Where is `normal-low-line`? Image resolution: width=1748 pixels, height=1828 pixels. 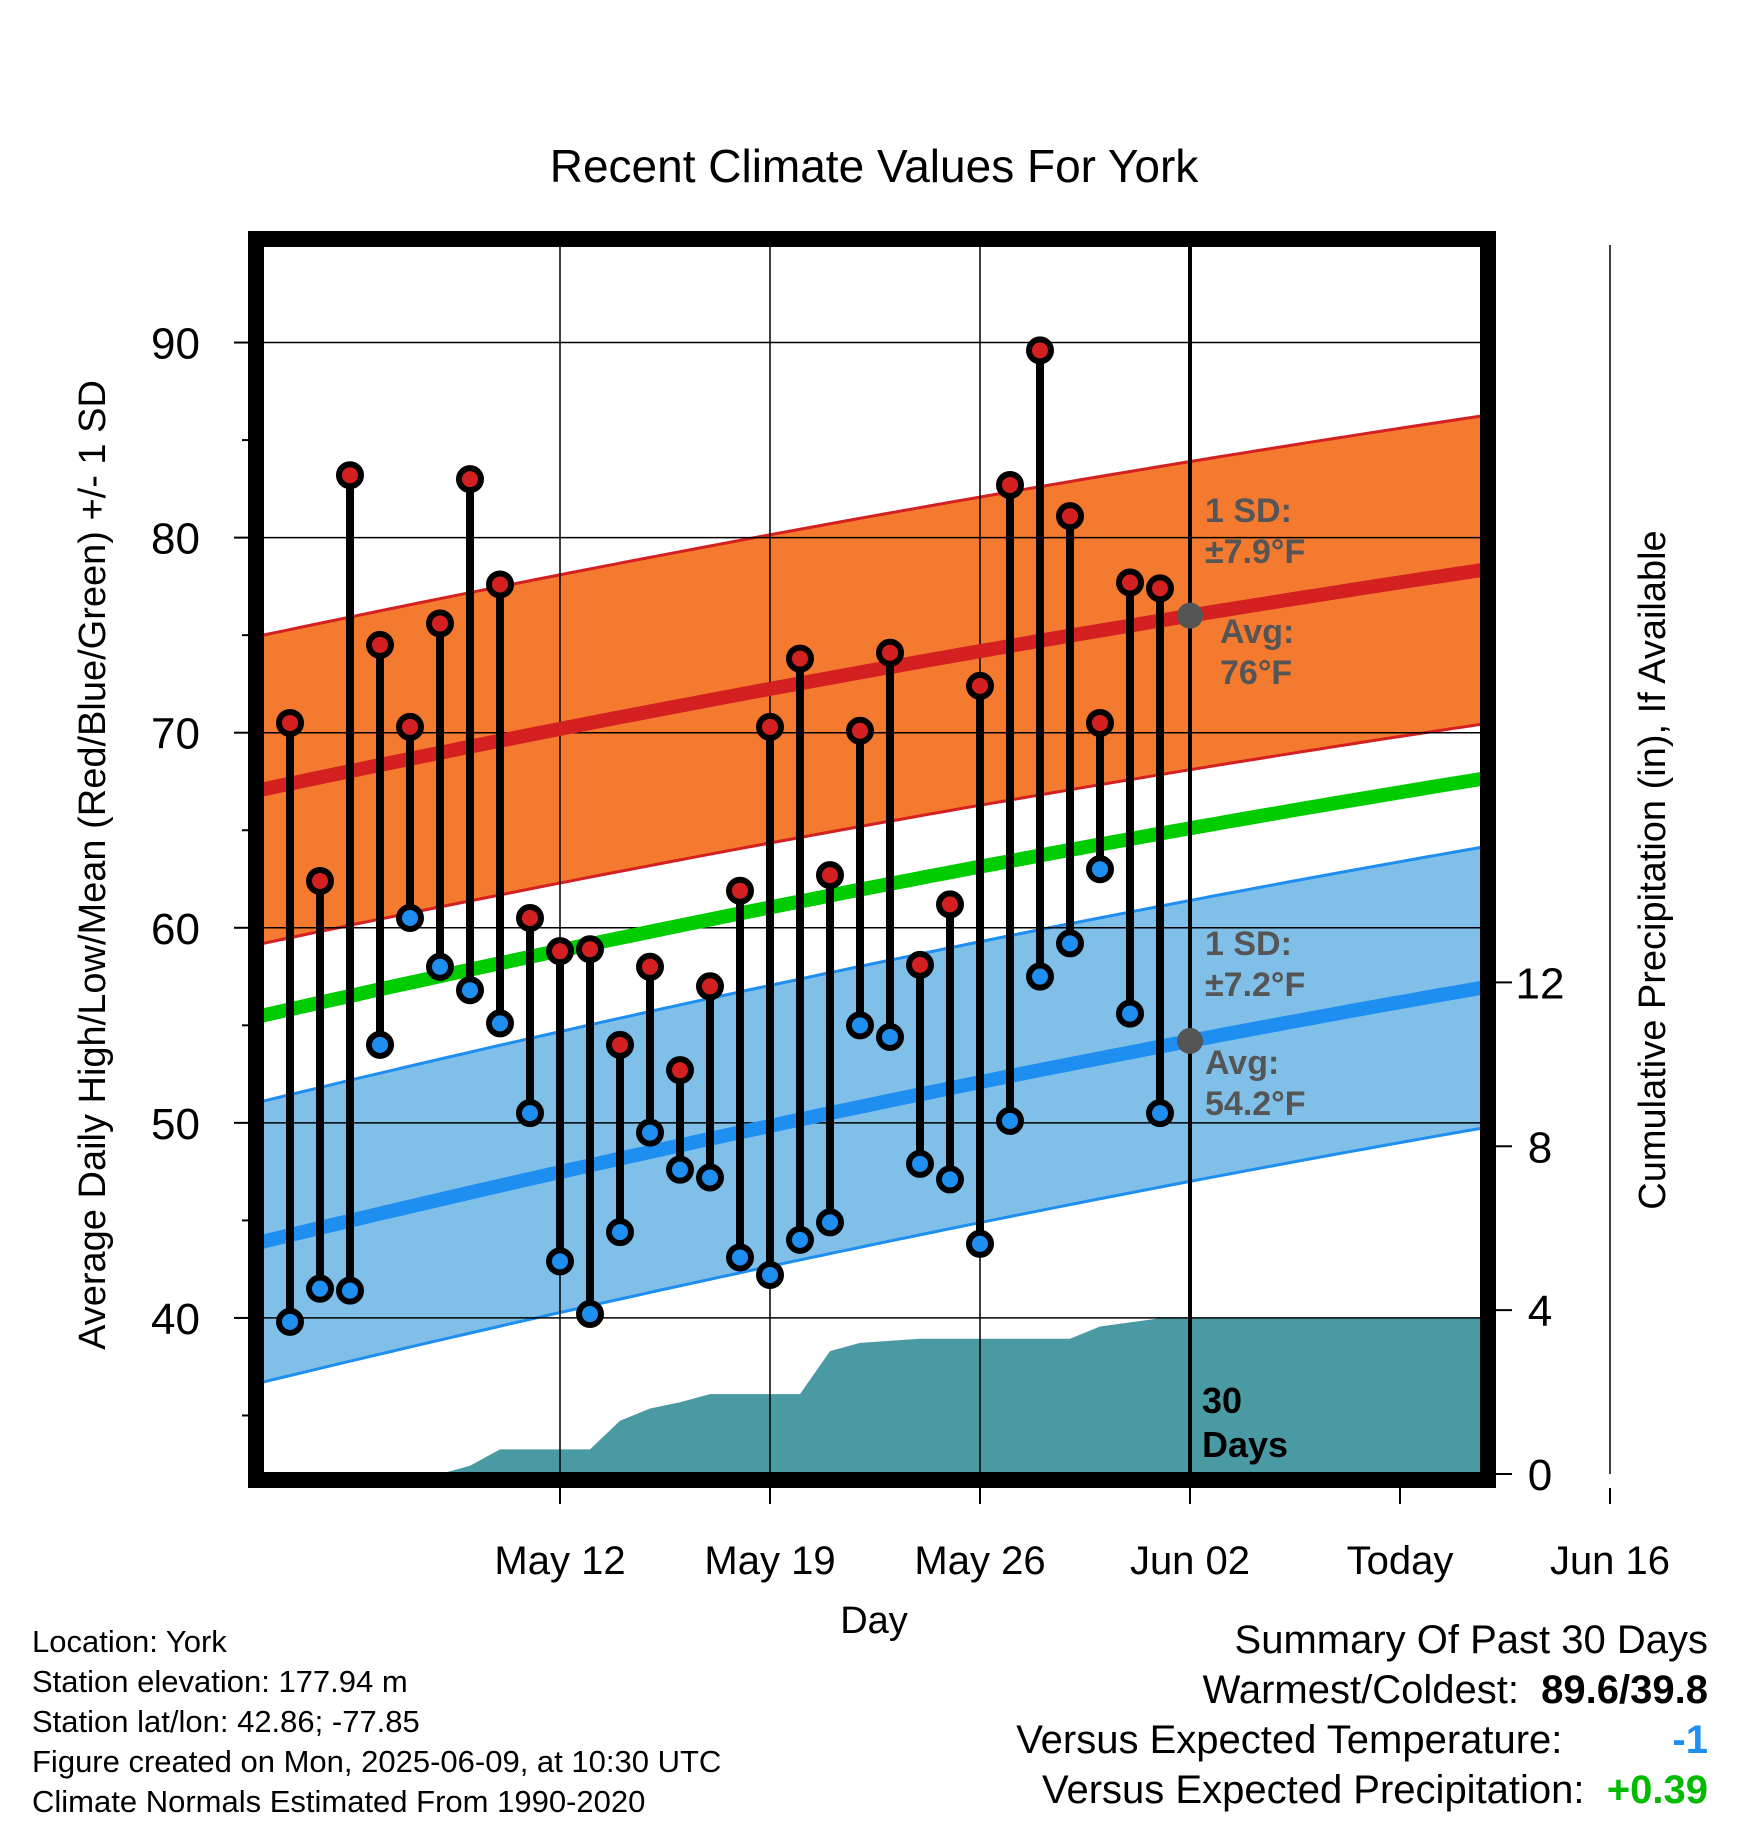
normal-low-line is located at coordinates (869, 1115).